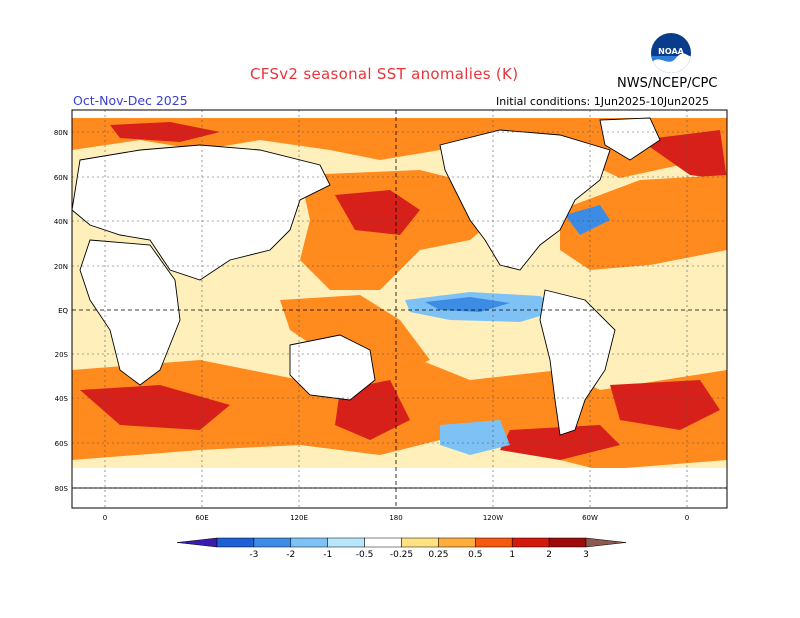 The width and height of the screenshot is (800, 618). I want to click on west-pacific-warm-region, so click(355, 337).